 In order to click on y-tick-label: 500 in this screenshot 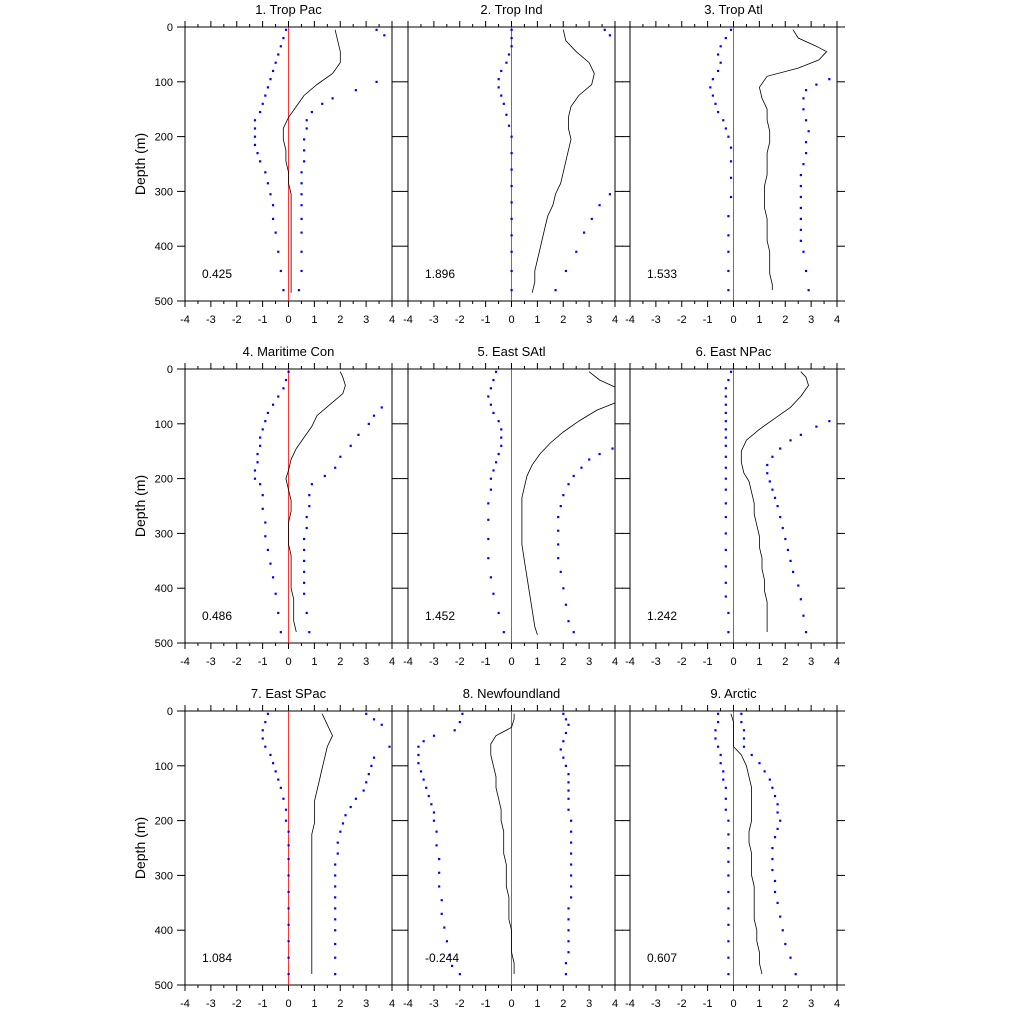, I will do `click(164, 986)`.